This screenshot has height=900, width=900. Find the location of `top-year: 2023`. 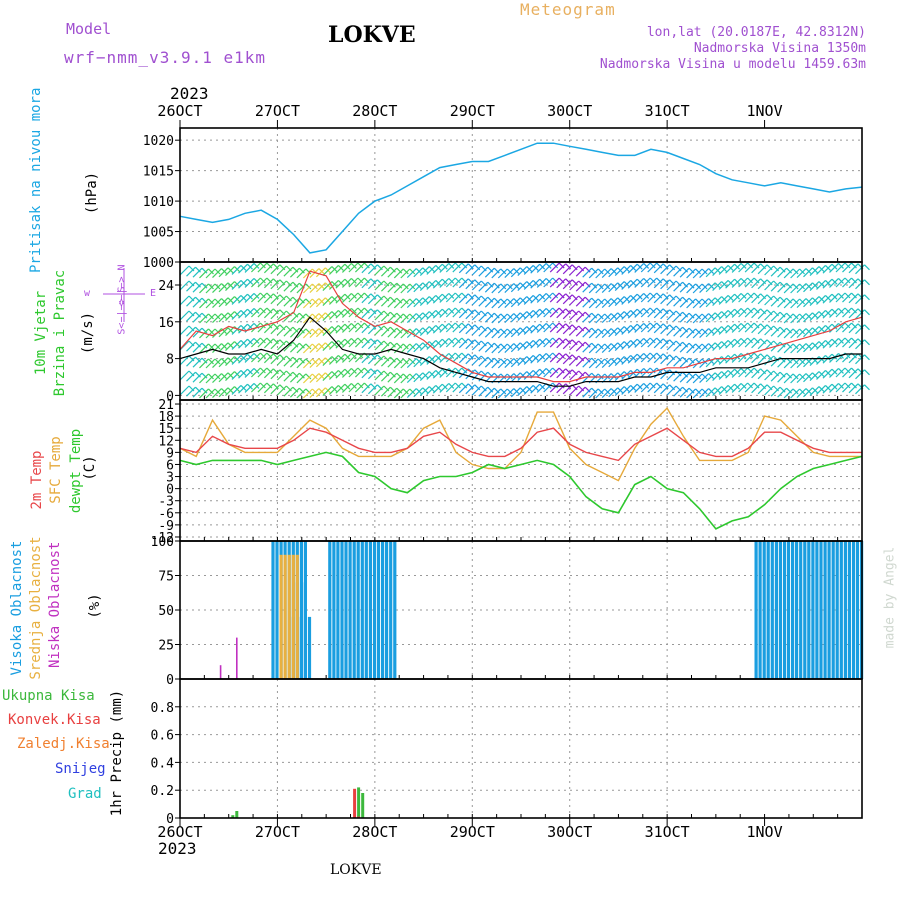

top-year: 2023 is located at coordinates (189, 93).